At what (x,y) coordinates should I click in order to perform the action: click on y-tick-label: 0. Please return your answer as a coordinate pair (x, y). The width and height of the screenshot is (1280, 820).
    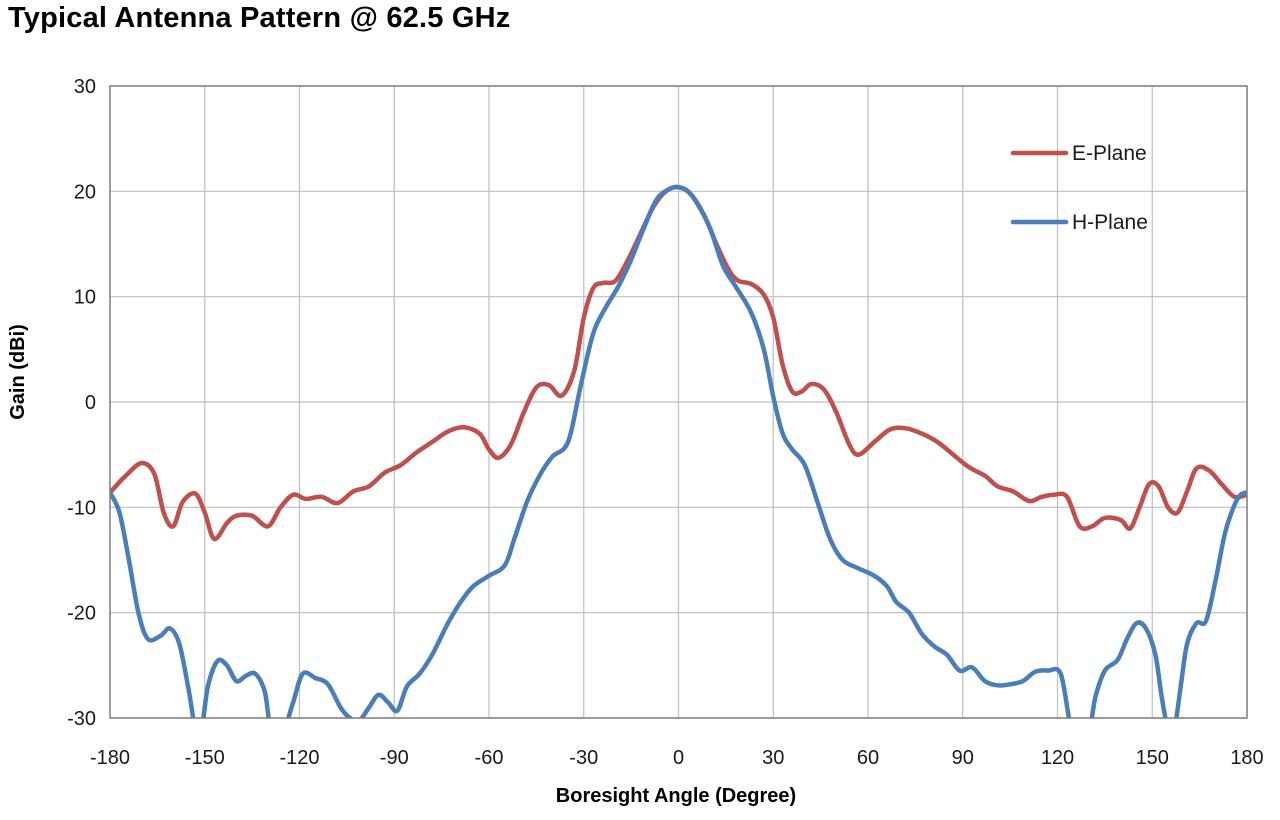
    Looking at the image, I should click on (90, 403).